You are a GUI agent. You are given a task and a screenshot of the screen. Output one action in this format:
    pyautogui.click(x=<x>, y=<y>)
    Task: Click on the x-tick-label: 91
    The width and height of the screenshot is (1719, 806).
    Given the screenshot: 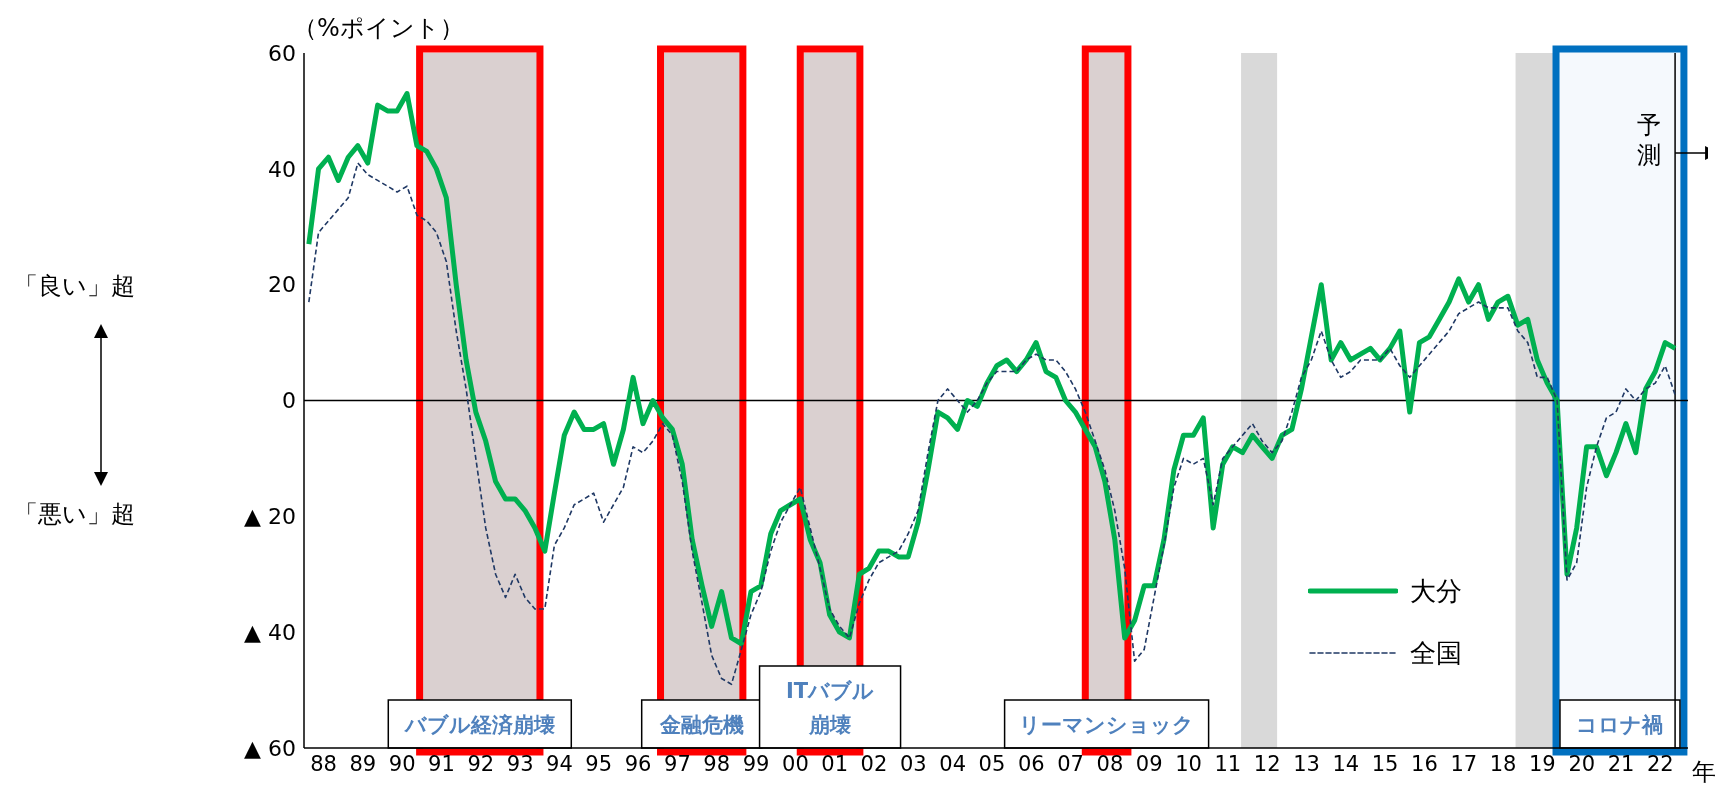 What is the action you would take?
    pyautogui.click(x=441, y=763)
    